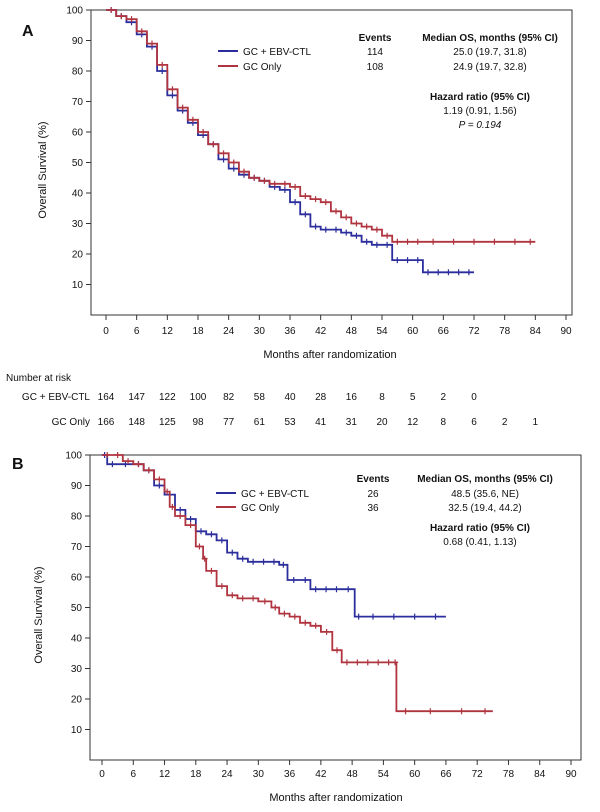 The image size is (600, 812). What do you see at coordinates (373, 479) in the screenshot?
I see `events-header-b: Events` at bounding box center [373, 479].